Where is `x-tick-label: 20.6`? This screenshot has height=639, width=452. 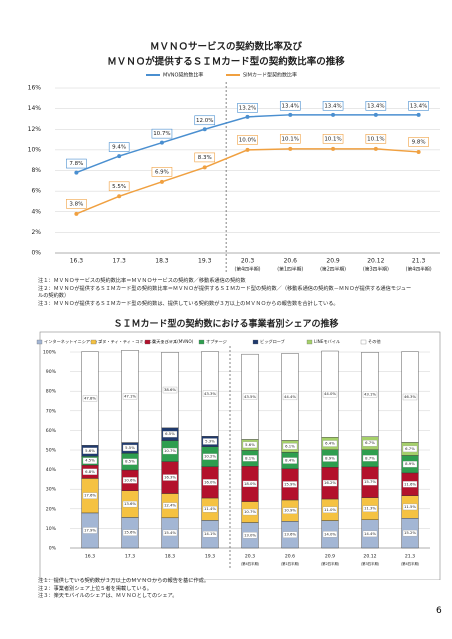 x-tick-label: 20.6 is located at coordinates (291, 261).